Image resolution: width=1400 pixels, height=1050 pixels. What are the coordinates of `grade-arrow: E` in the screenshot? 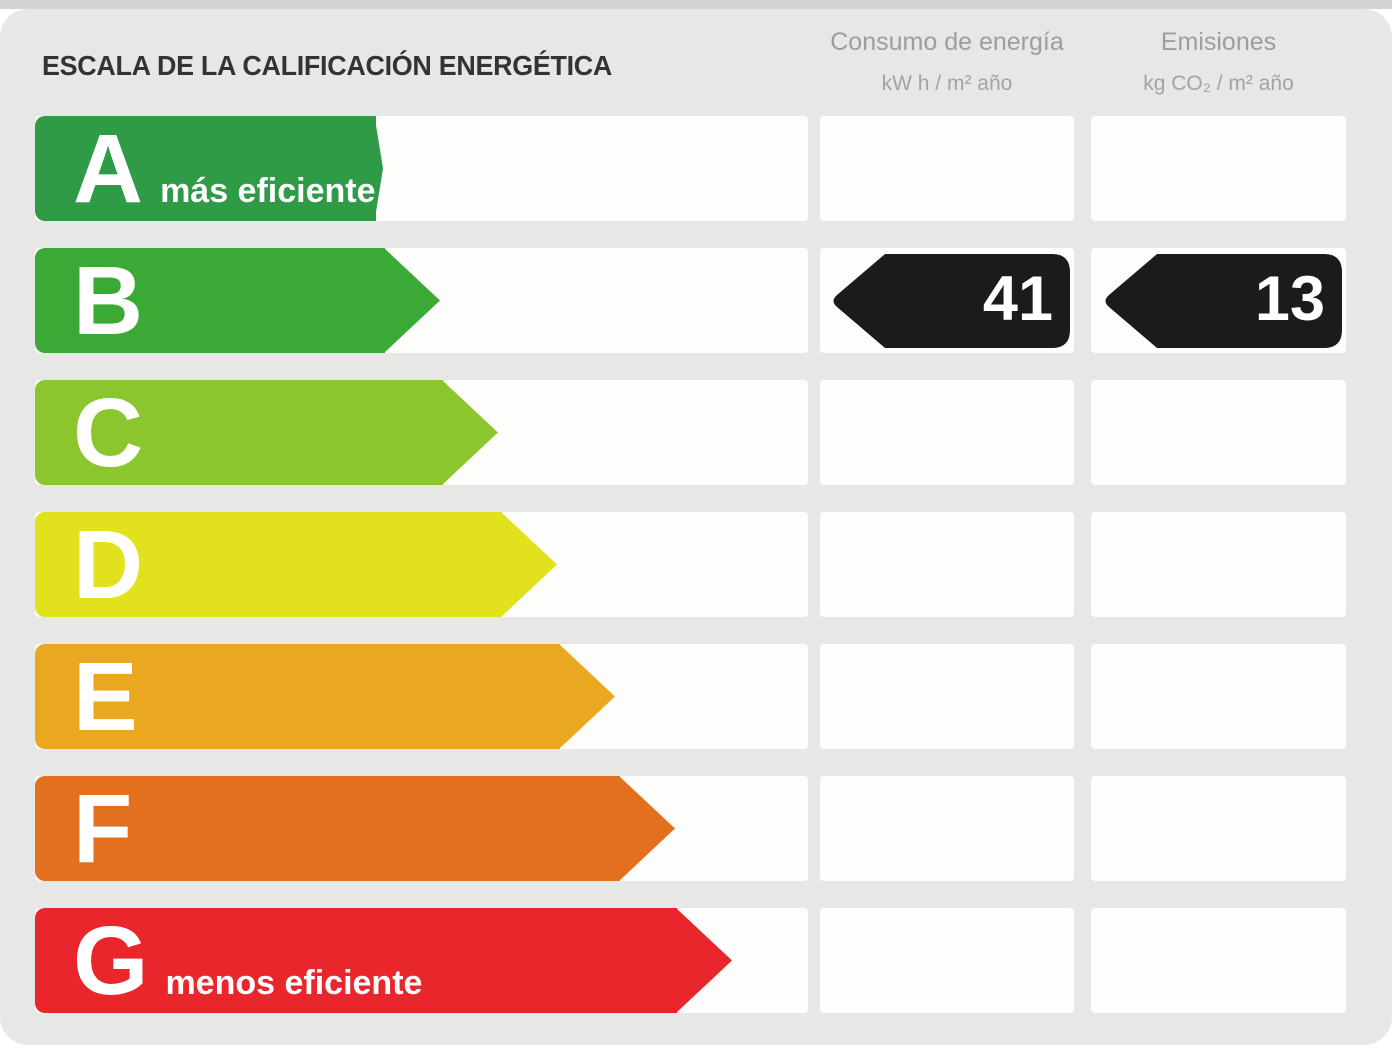 It's located at (325, 696).